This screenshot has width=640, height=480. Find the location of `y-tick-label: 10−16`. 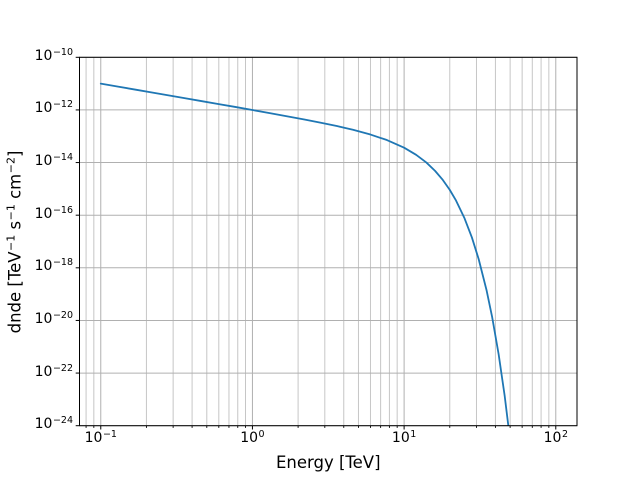

y-tick-label: 10−16 is located at coordinates (53, 213).